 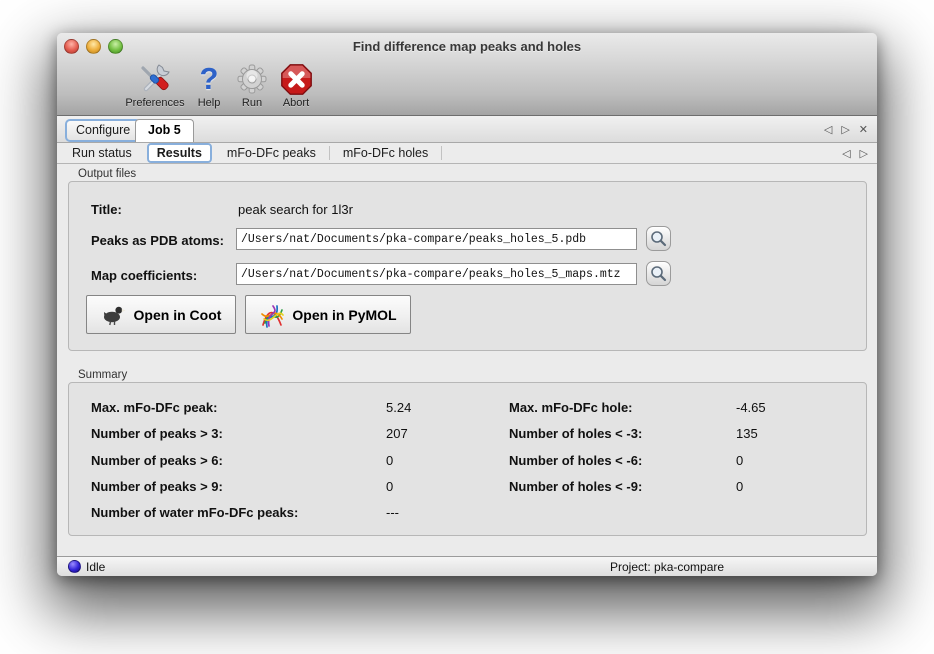 What do you see at coordinates (846, 153) in the screenshot?
I see `subtab-scroll-left-icon: ◁` at bounding box center [846, 153].